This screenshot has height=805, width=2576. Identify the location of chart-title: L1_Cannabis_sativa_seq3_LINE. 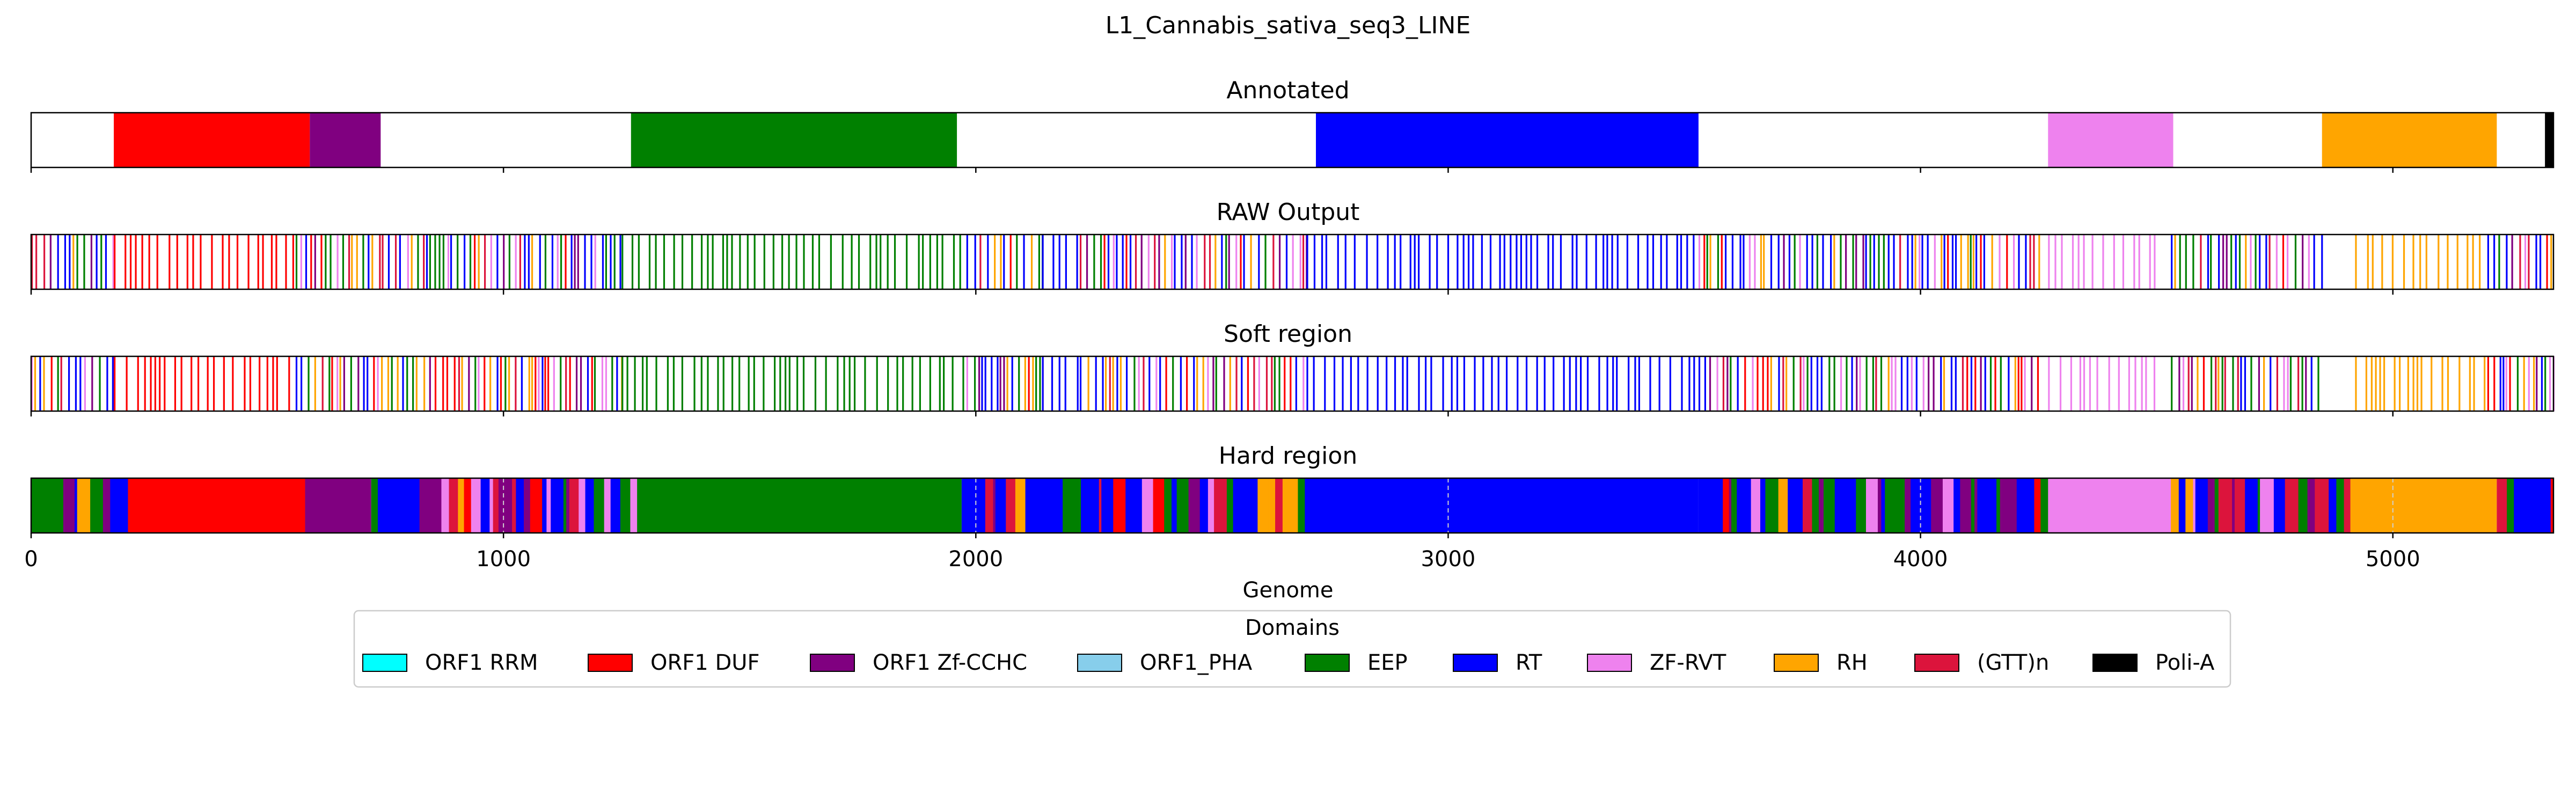
(1288, 25).